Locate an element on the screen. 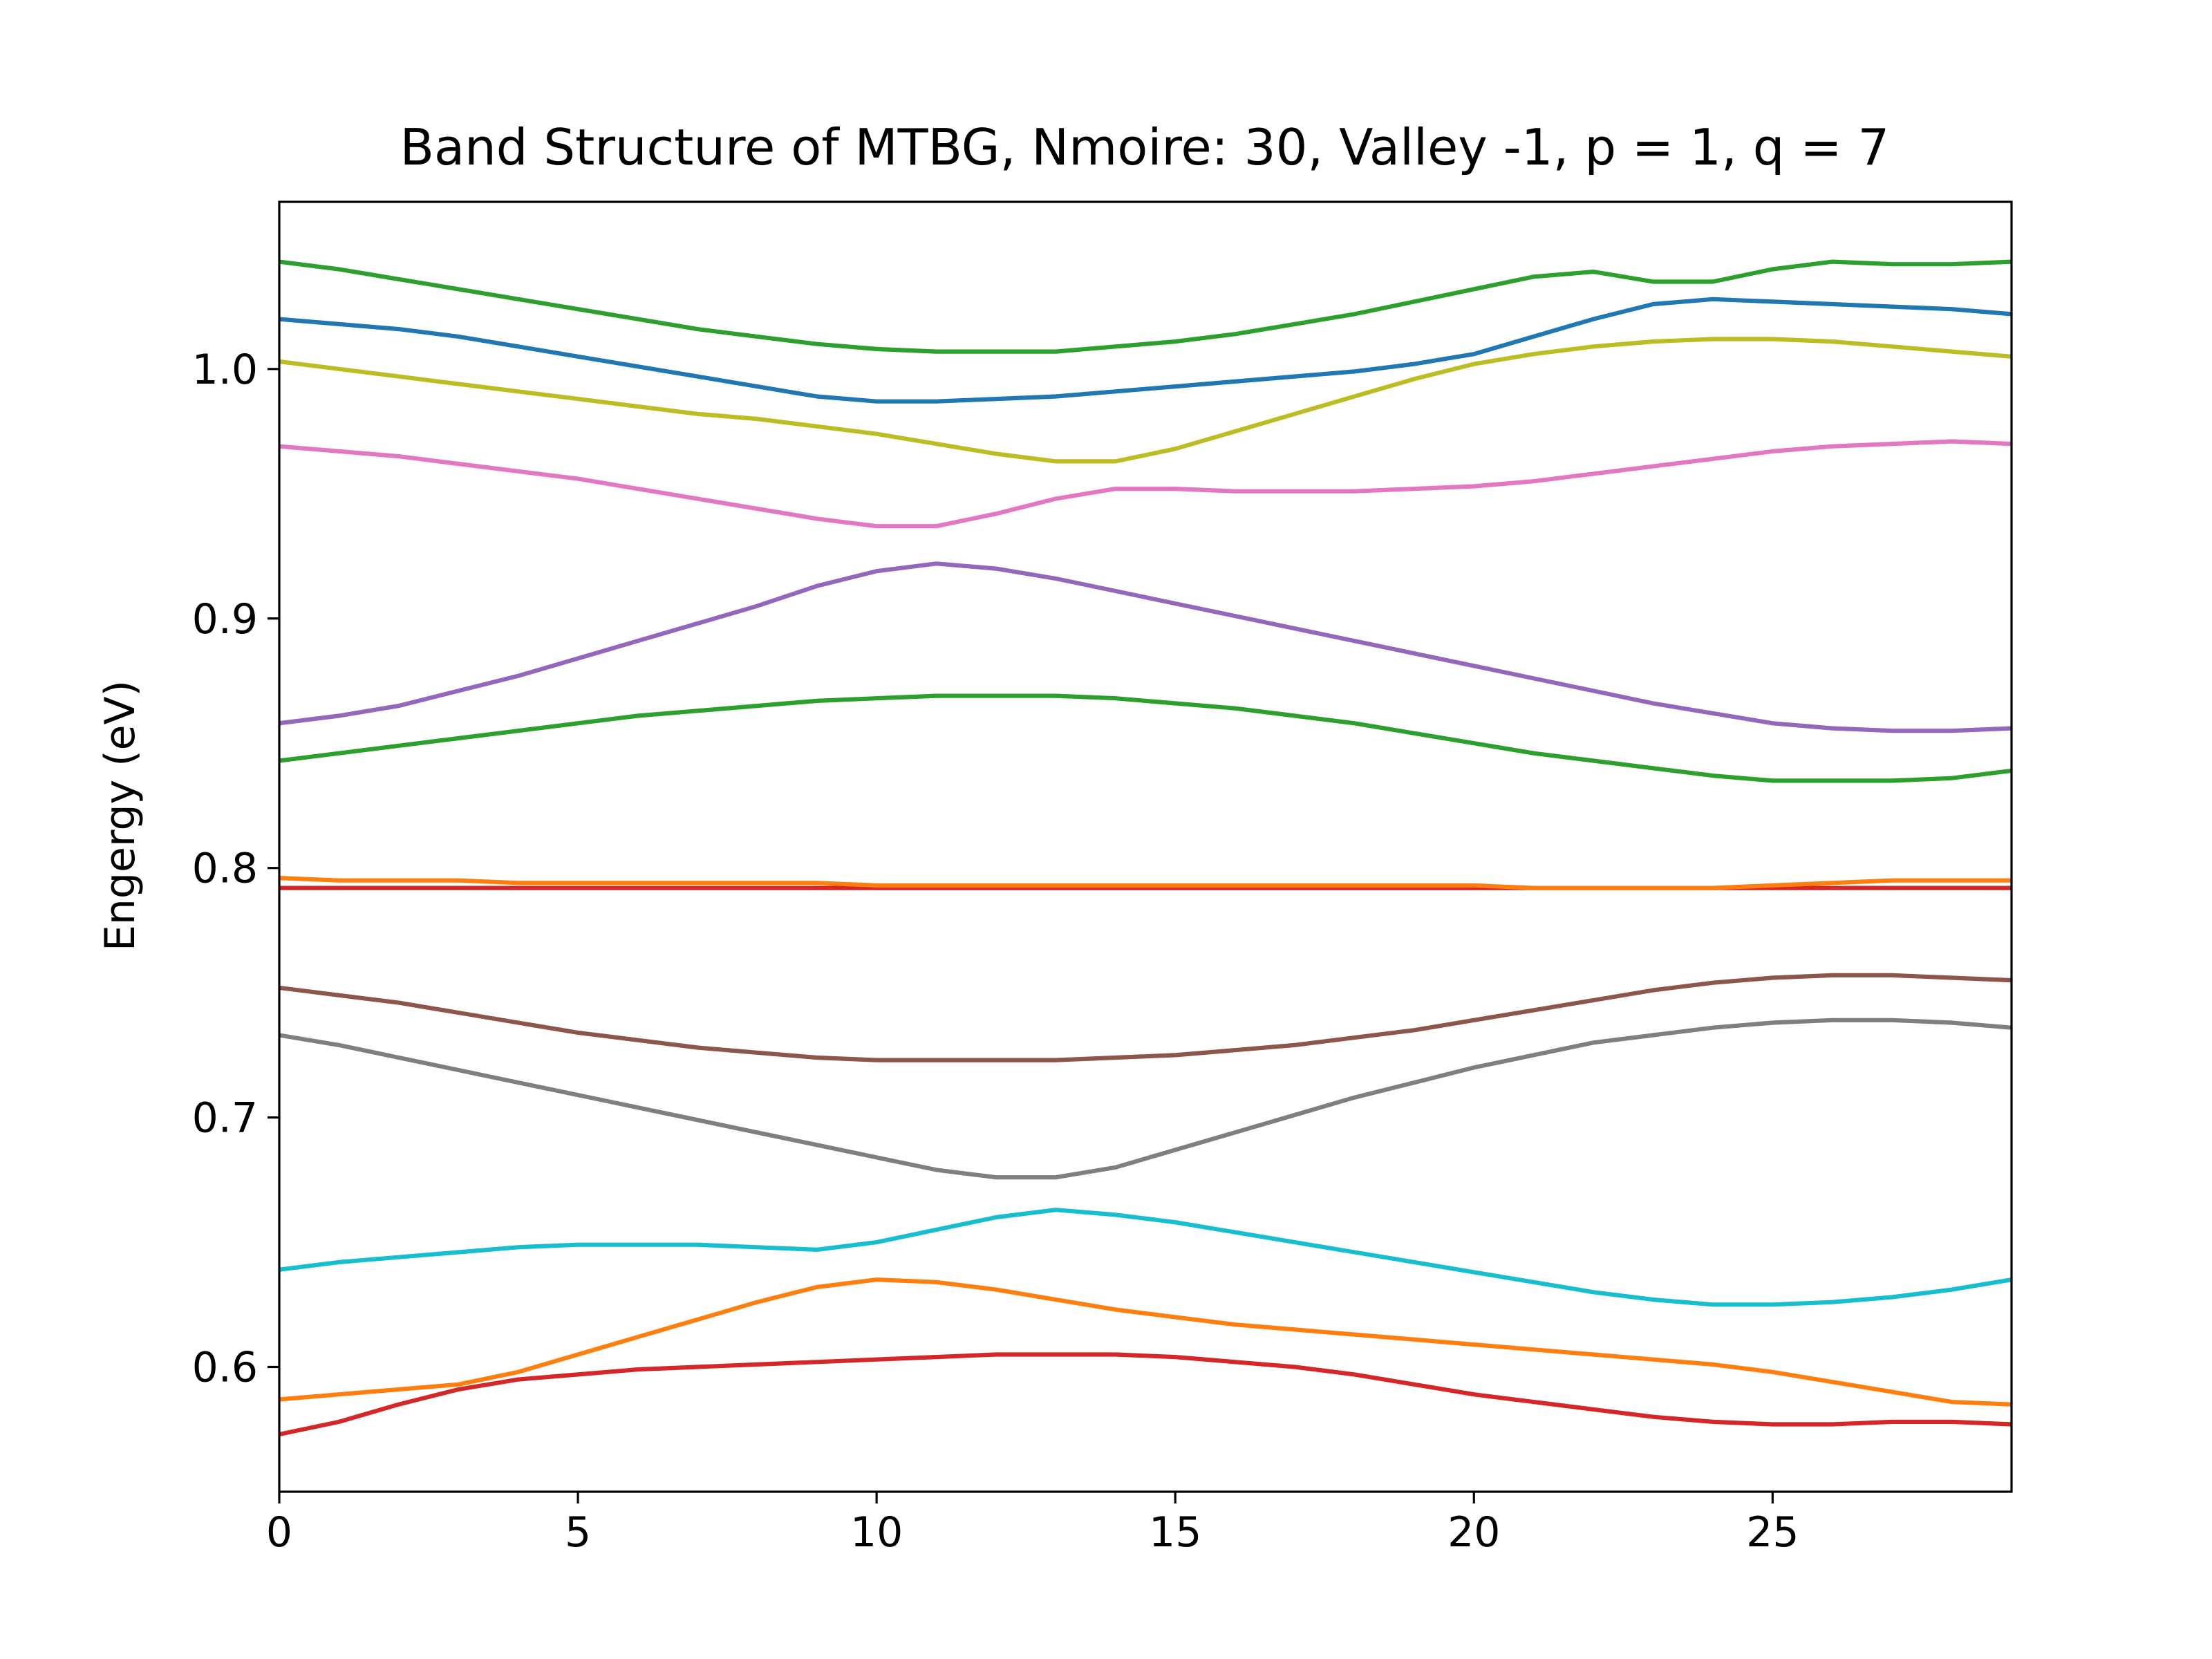 The width and height of the screenshot is (2212, 1659). x-tick-label: 0 is located at coordinates (279, 1532).